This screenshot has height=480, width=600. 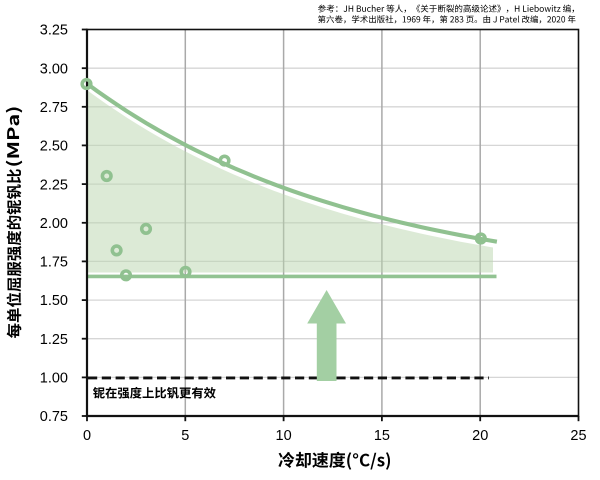 What do you see at coordinates (54, 147) in the screenshot?
I see `svg-text: 2.50` at bounding box center [54, 147].